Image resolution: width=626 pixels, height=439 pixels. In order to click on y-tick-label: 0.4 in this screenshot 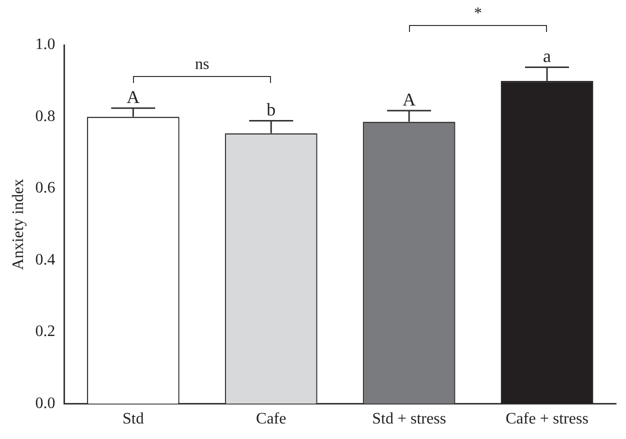, I will do `click(45, 259)`.